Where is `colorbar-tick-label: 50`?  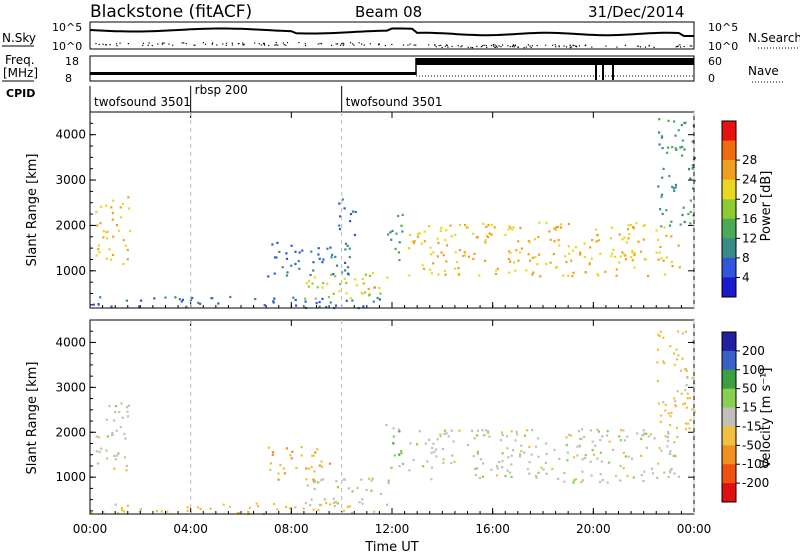
colorbar-tick-label: 50 is located at coordinates (749, 389).